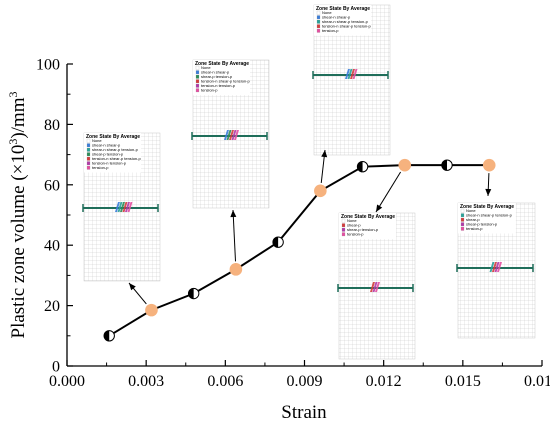  Describe the element at coordinates (225, 381) in the screenshot. I see `x-tick-label: 0.006` at that location.